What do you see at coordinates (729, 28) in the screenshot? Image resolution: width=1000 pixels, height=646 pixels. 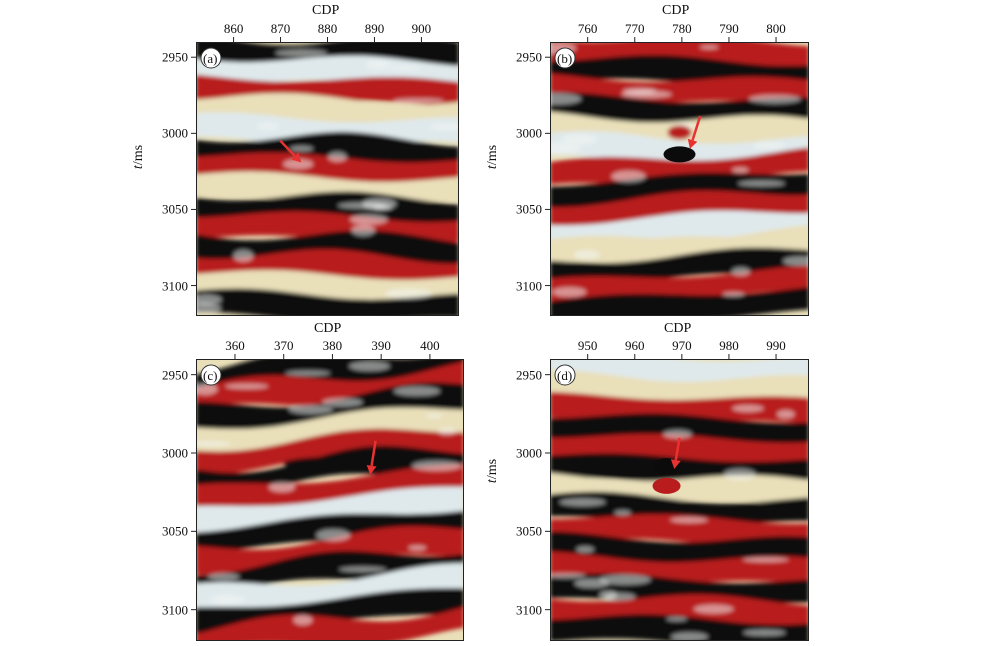 I see `x-tick-label: 790` at bounding box center [729, 28].